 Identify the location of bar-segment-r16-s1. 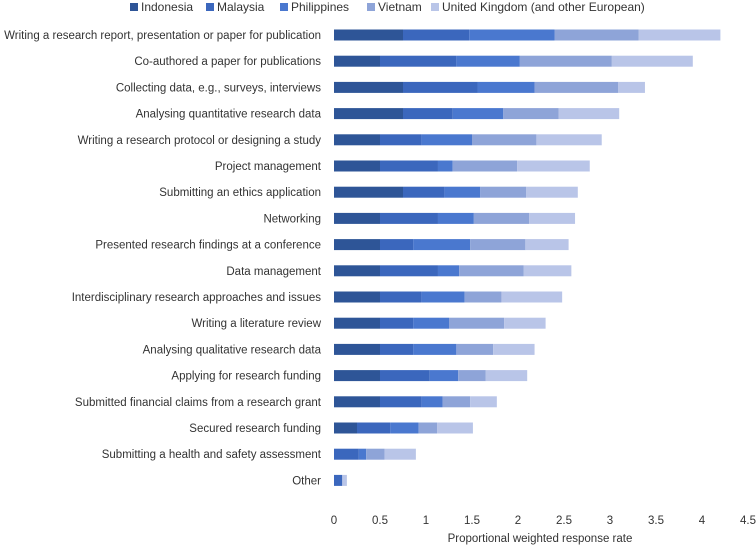
(346, 454).